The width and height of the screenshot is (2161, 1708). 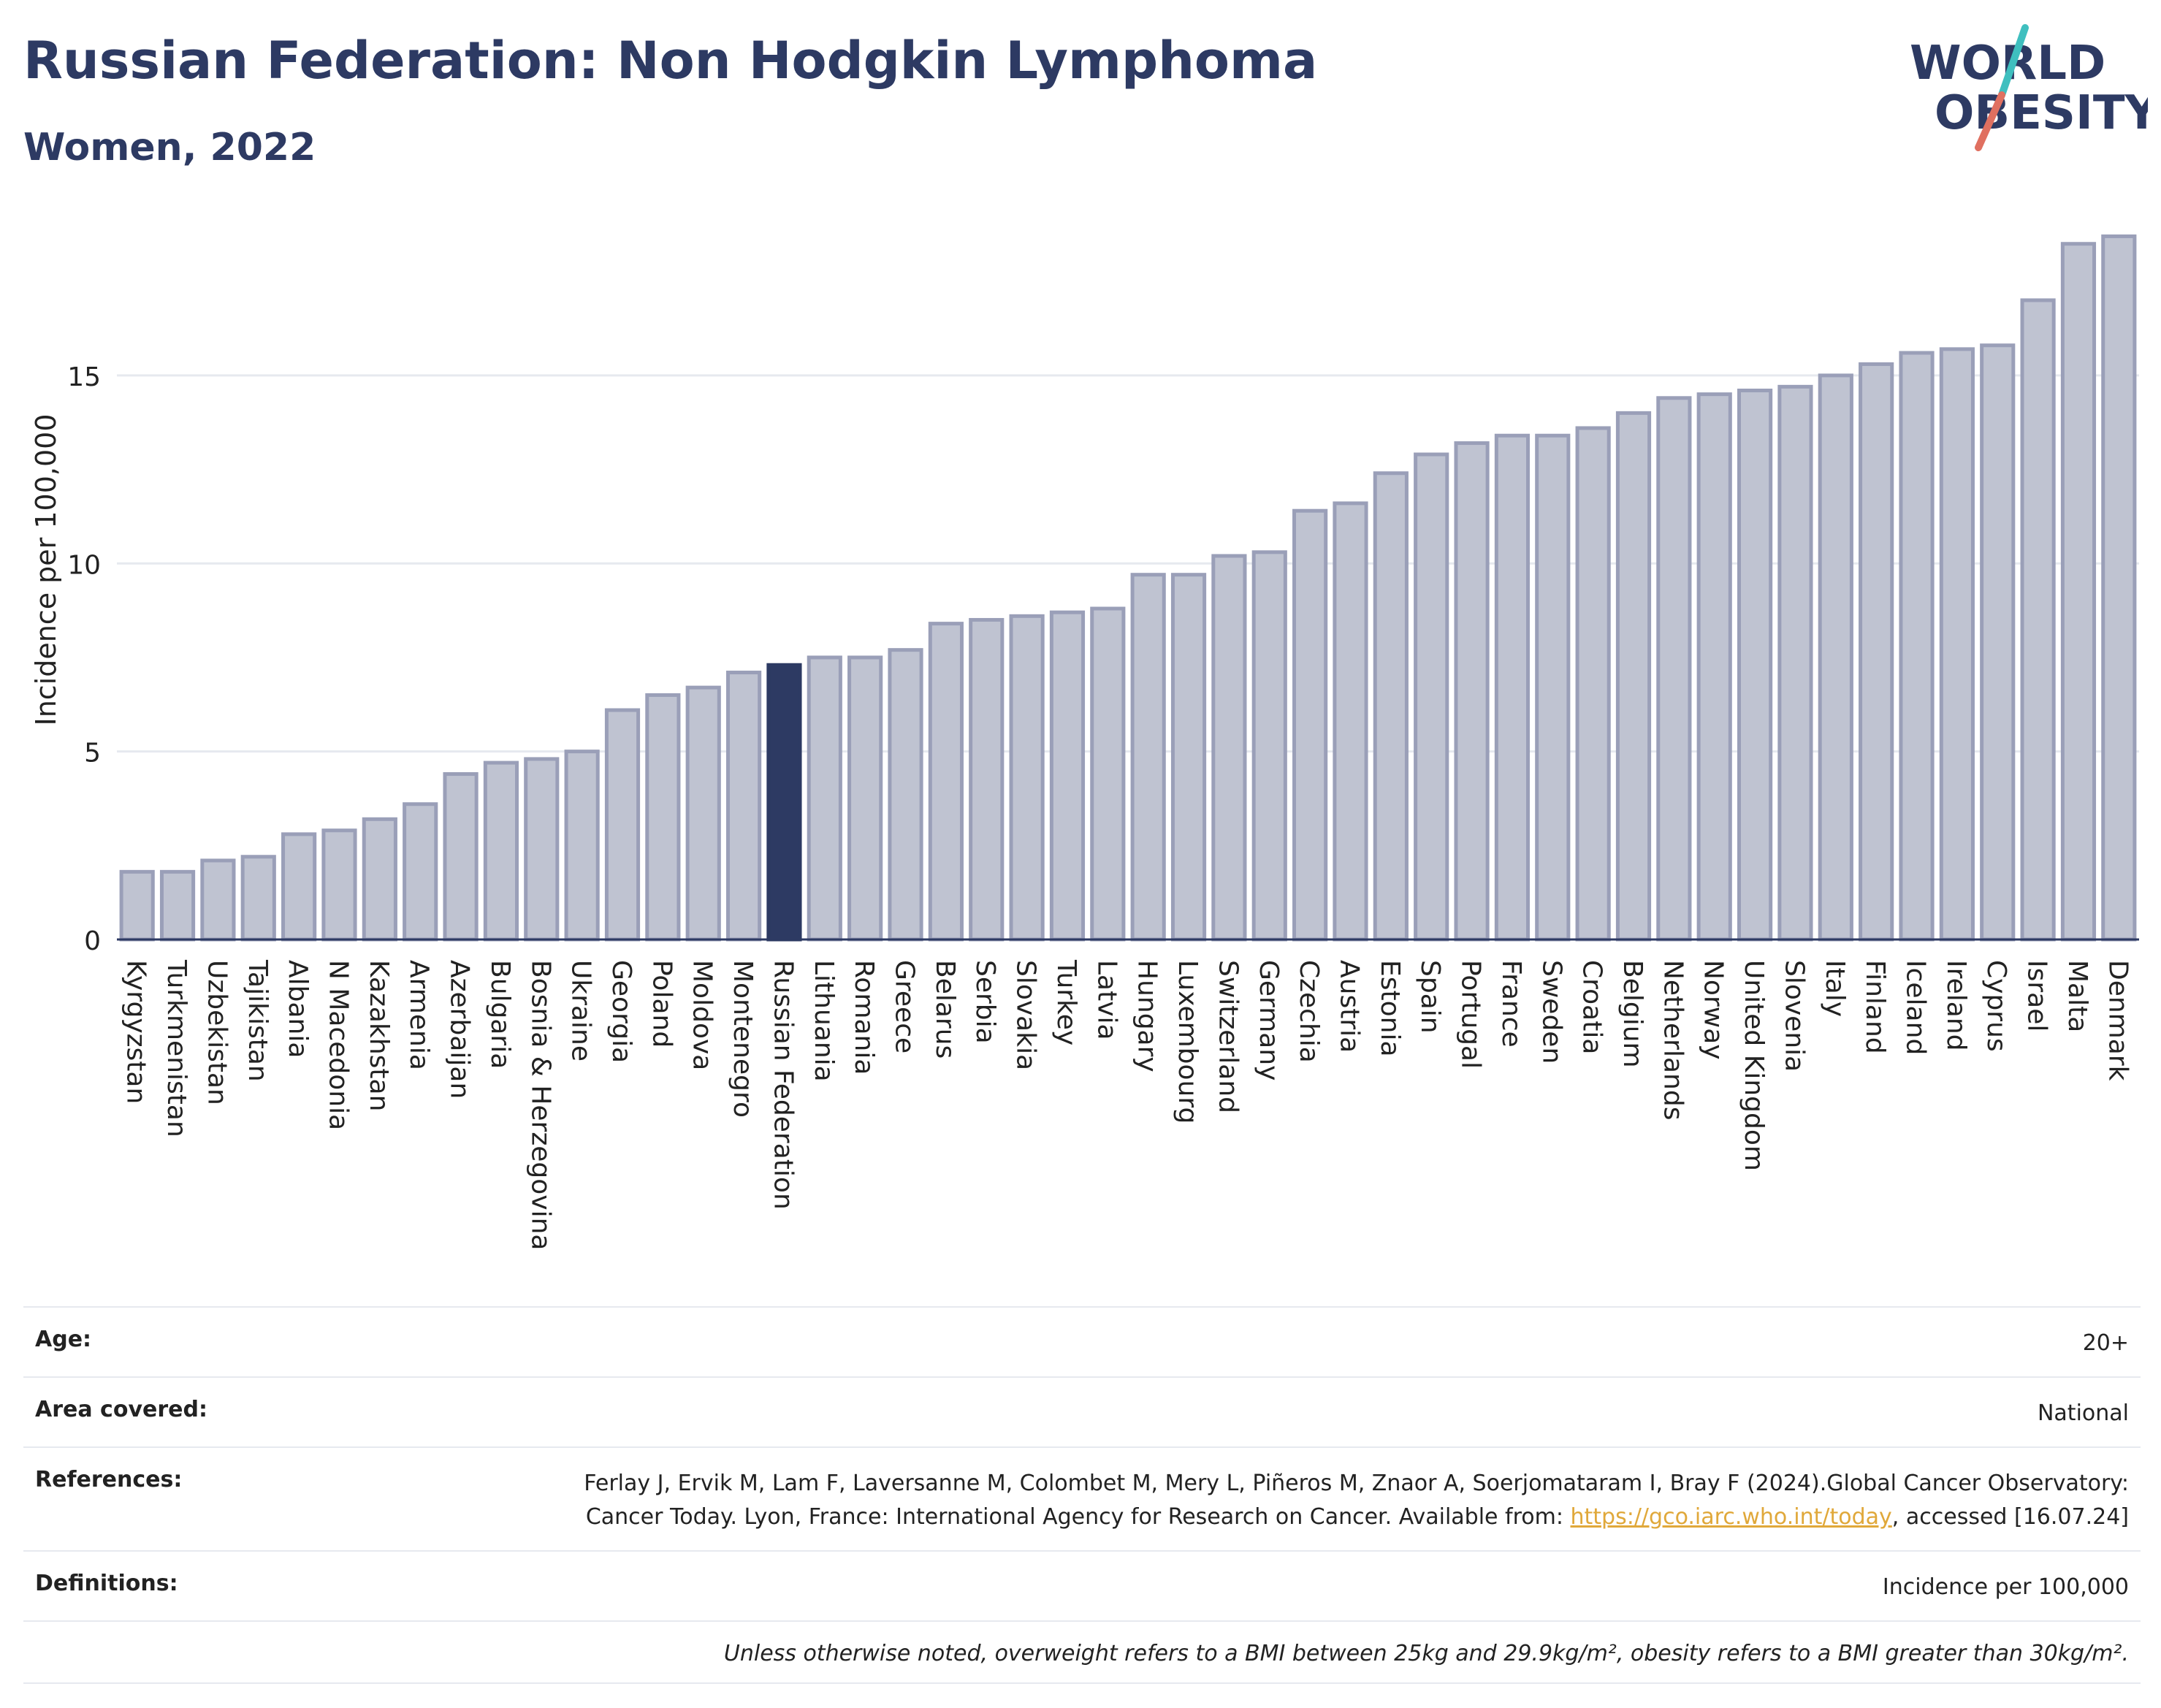 I want to click on x-tick-label: Spain, so click(x=1430, y=997).